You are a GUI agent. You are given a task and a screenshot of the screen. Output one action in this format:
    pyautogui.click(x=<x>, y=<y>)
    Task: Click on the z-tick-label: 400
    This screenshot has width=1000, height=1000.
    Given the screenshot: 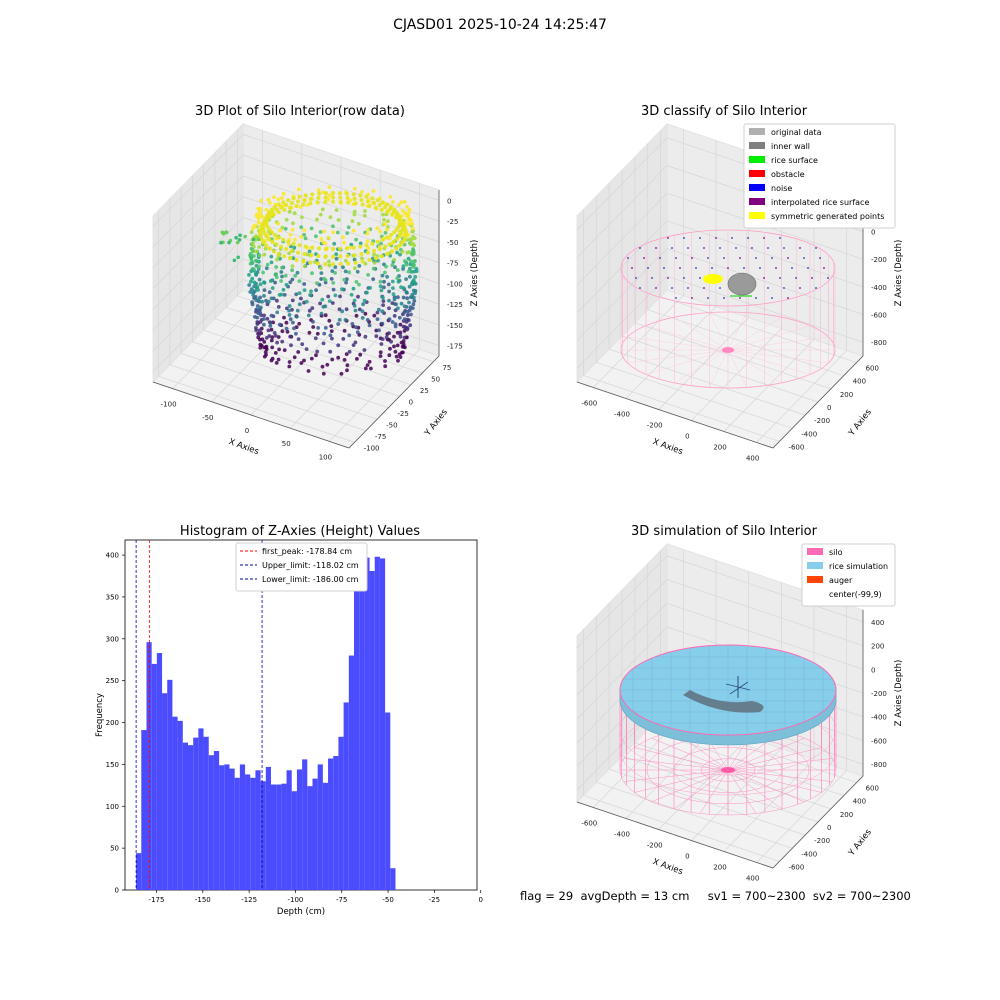 What is the action you would take?
    pyautogui.click(x=877, y=623)
    